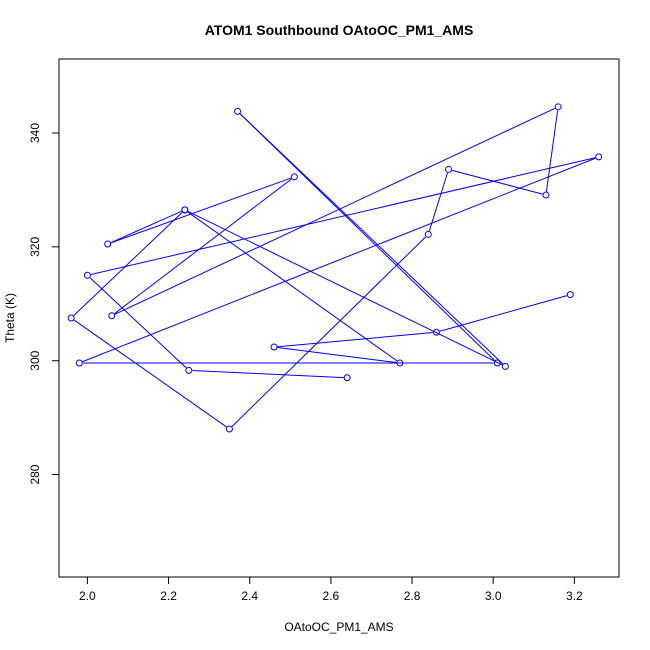 This screenshot has height=650, width=650. Describe the element at coordinates (574, 596) in the screenshot. I see `x-tick-label: 3.2` at that location.